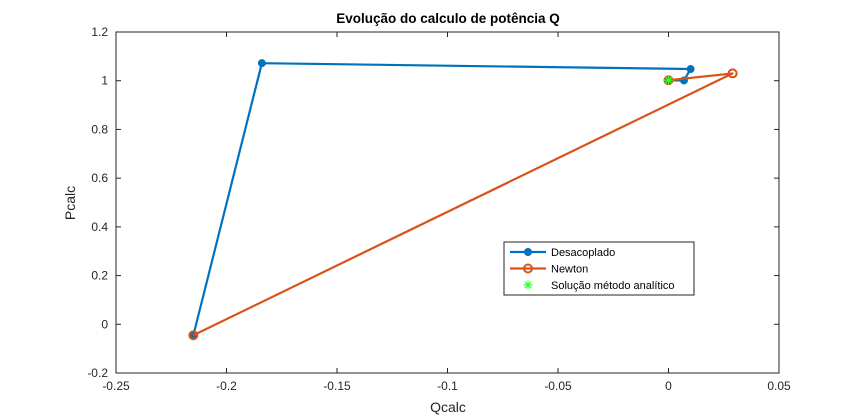 This screenshot has height=420, width=861. What do you see at coordinates (613, 286) in the screenshot?
I see `legend-label: Solução método analítico` at bounding box center [613, 286].